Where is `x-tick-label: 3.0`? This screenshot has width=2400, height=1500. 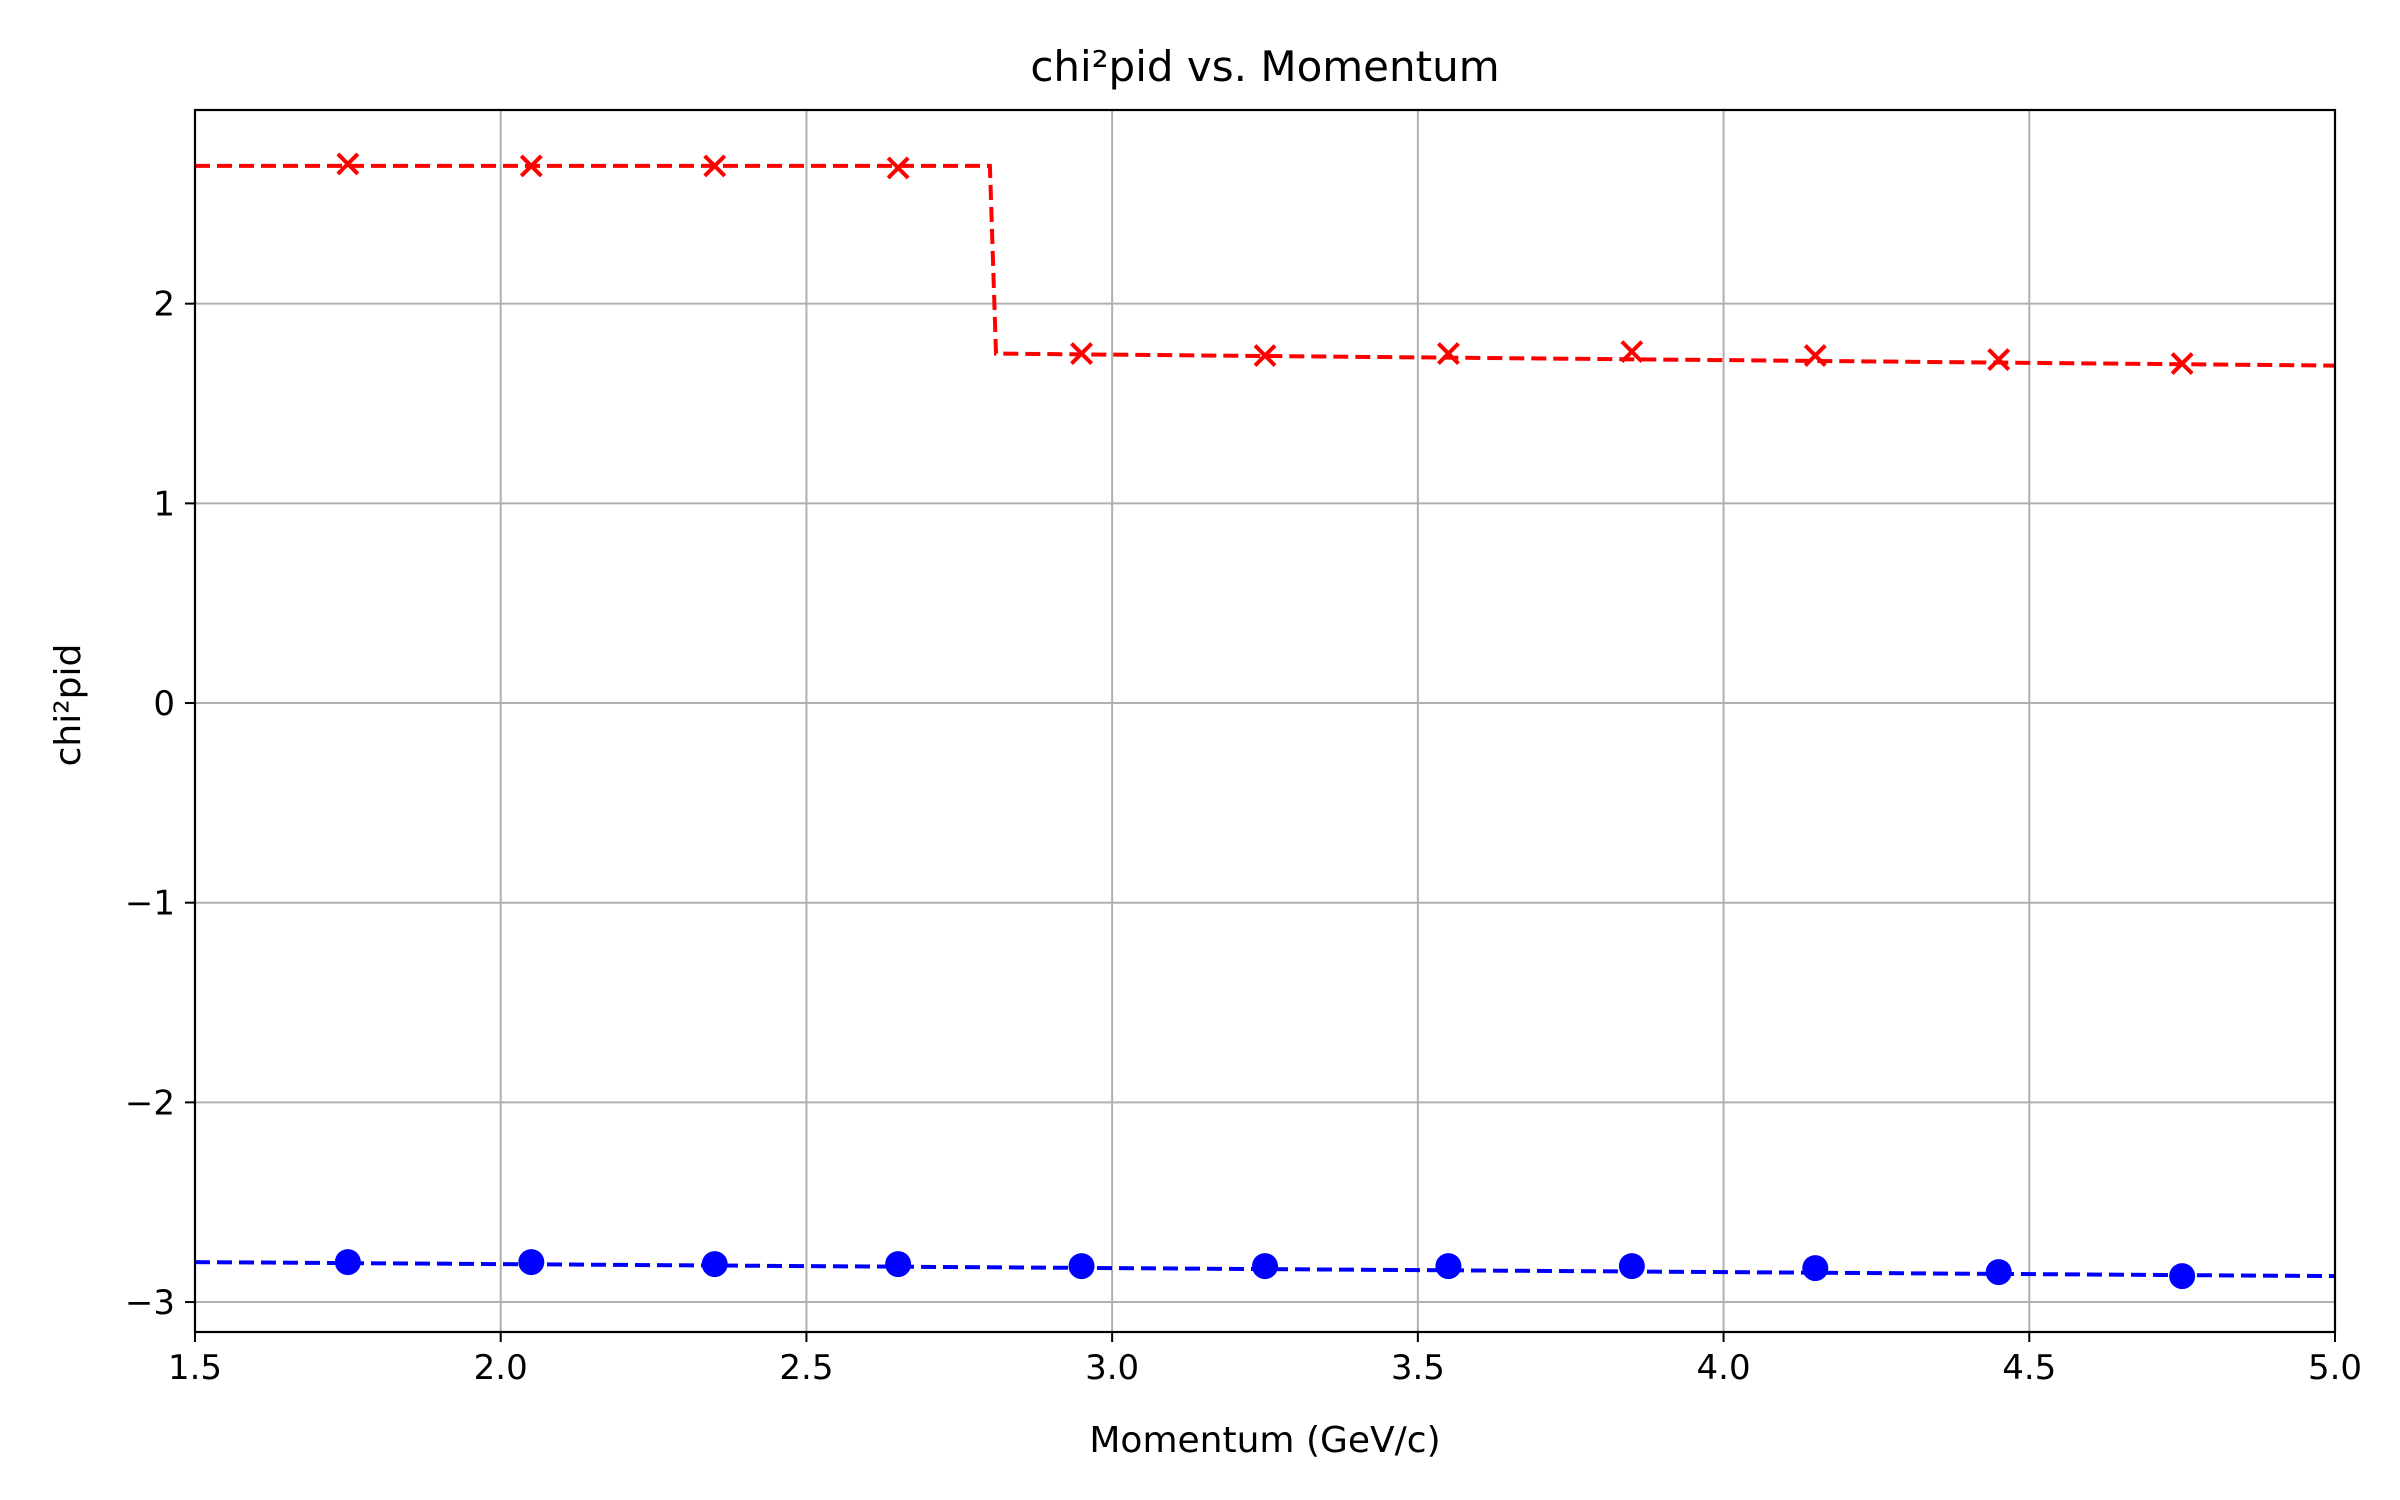
x-tick-label: 3.0 is located at coordinates (1112, 1368).